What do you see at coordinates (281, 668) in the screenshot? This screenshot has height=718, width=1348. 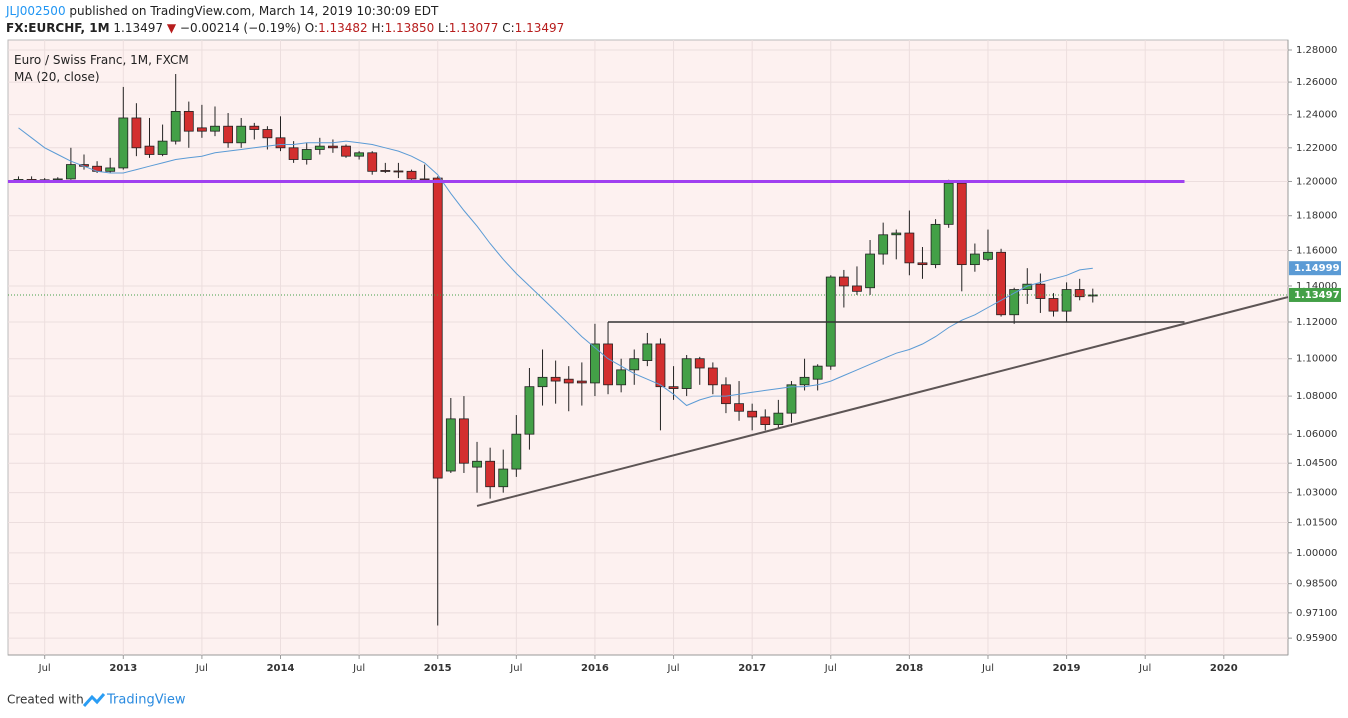 I see `x-tick-label: 2014` at bounding box center [281, 668].